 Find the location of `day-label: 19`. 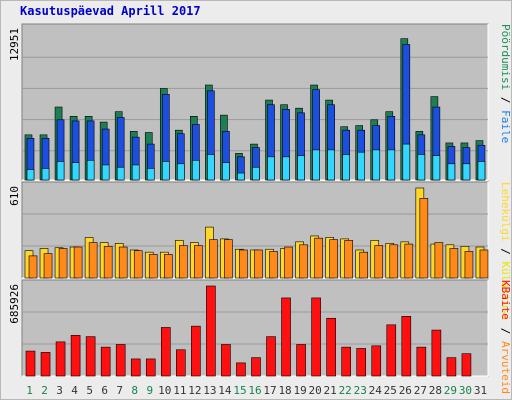

day-label: 19 is located at coordinates (299, 390).